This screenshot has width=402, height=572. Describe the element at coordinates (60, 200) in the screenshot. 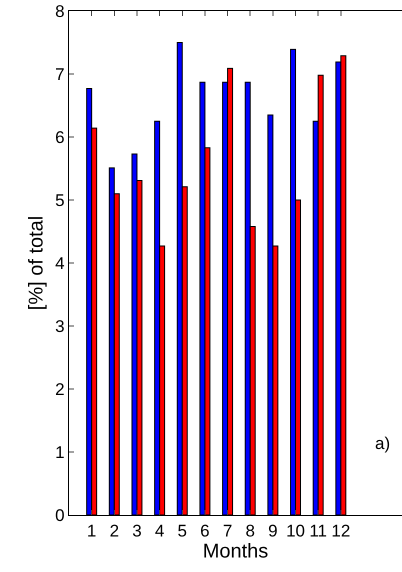

I see `y-tick-label: 5` at that location.